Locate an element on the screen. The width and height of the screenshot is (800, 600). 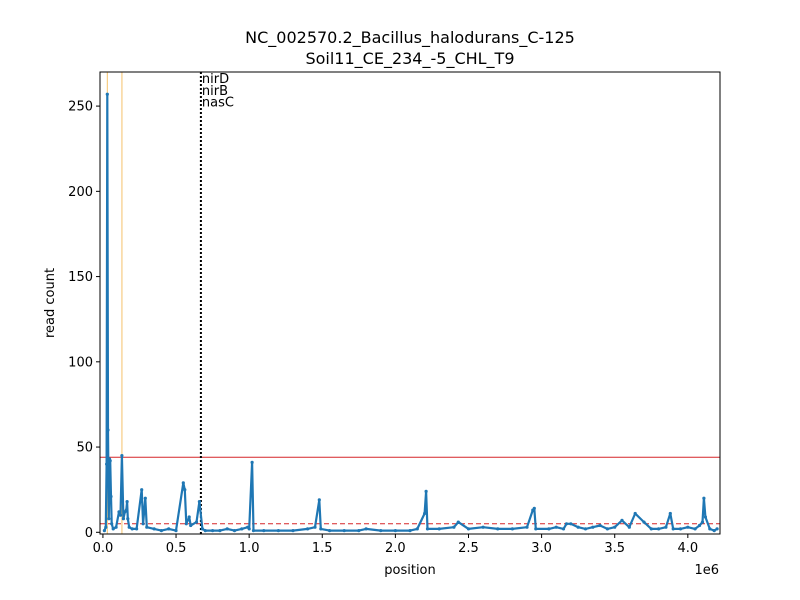
gene-label-nirD: nirD is located at coordinates (215, 79).